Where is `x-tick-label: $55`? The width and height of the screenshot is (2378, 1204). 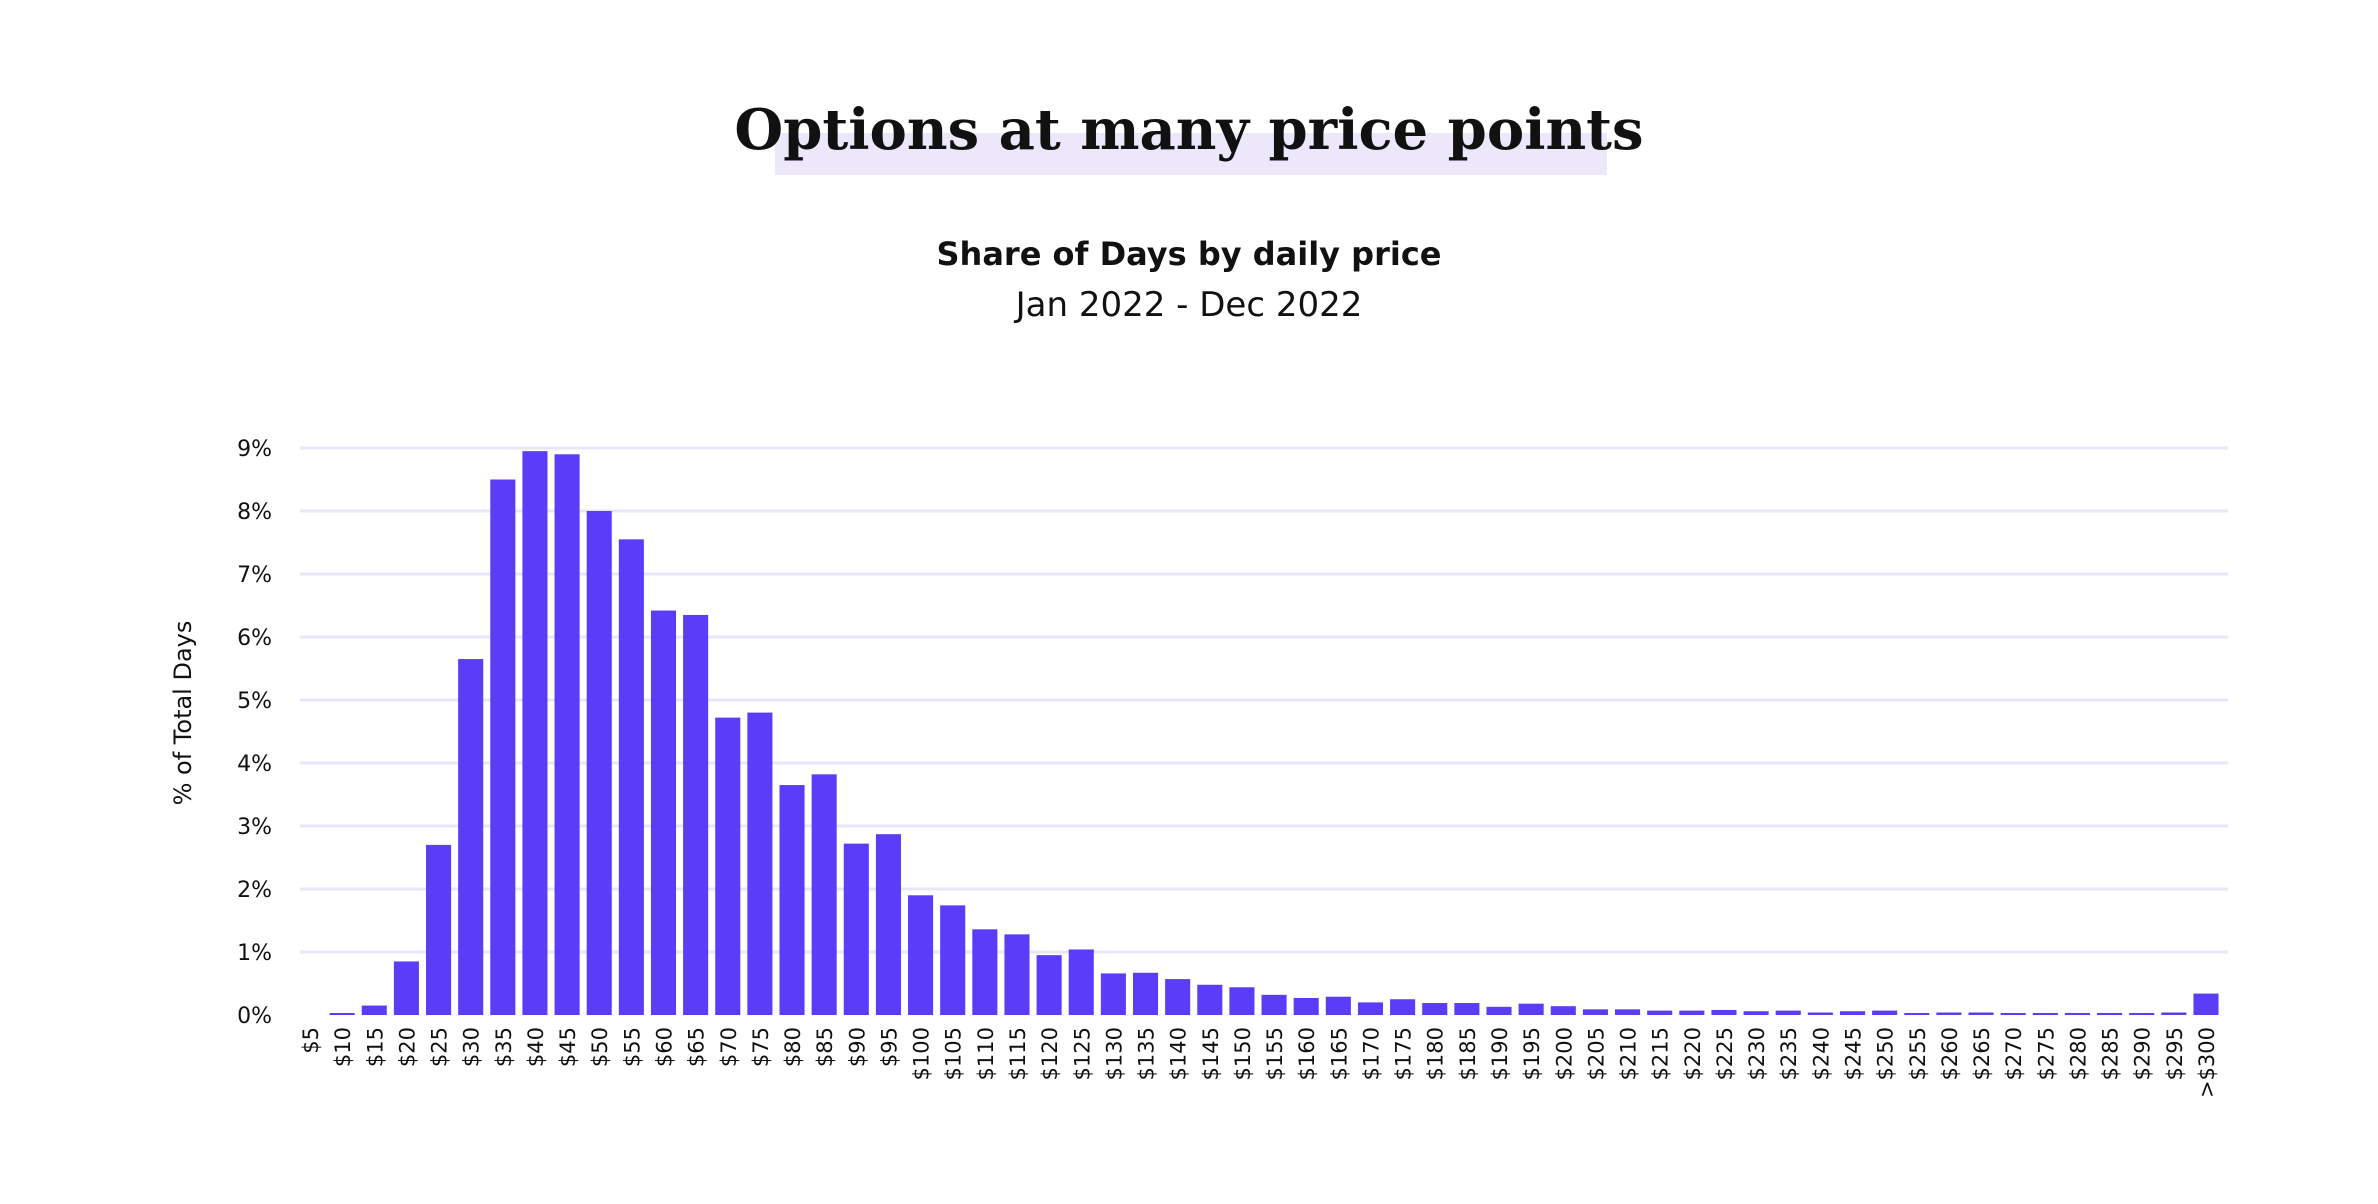 x-tick-label: $55 is located at coordinates (632, 1047).